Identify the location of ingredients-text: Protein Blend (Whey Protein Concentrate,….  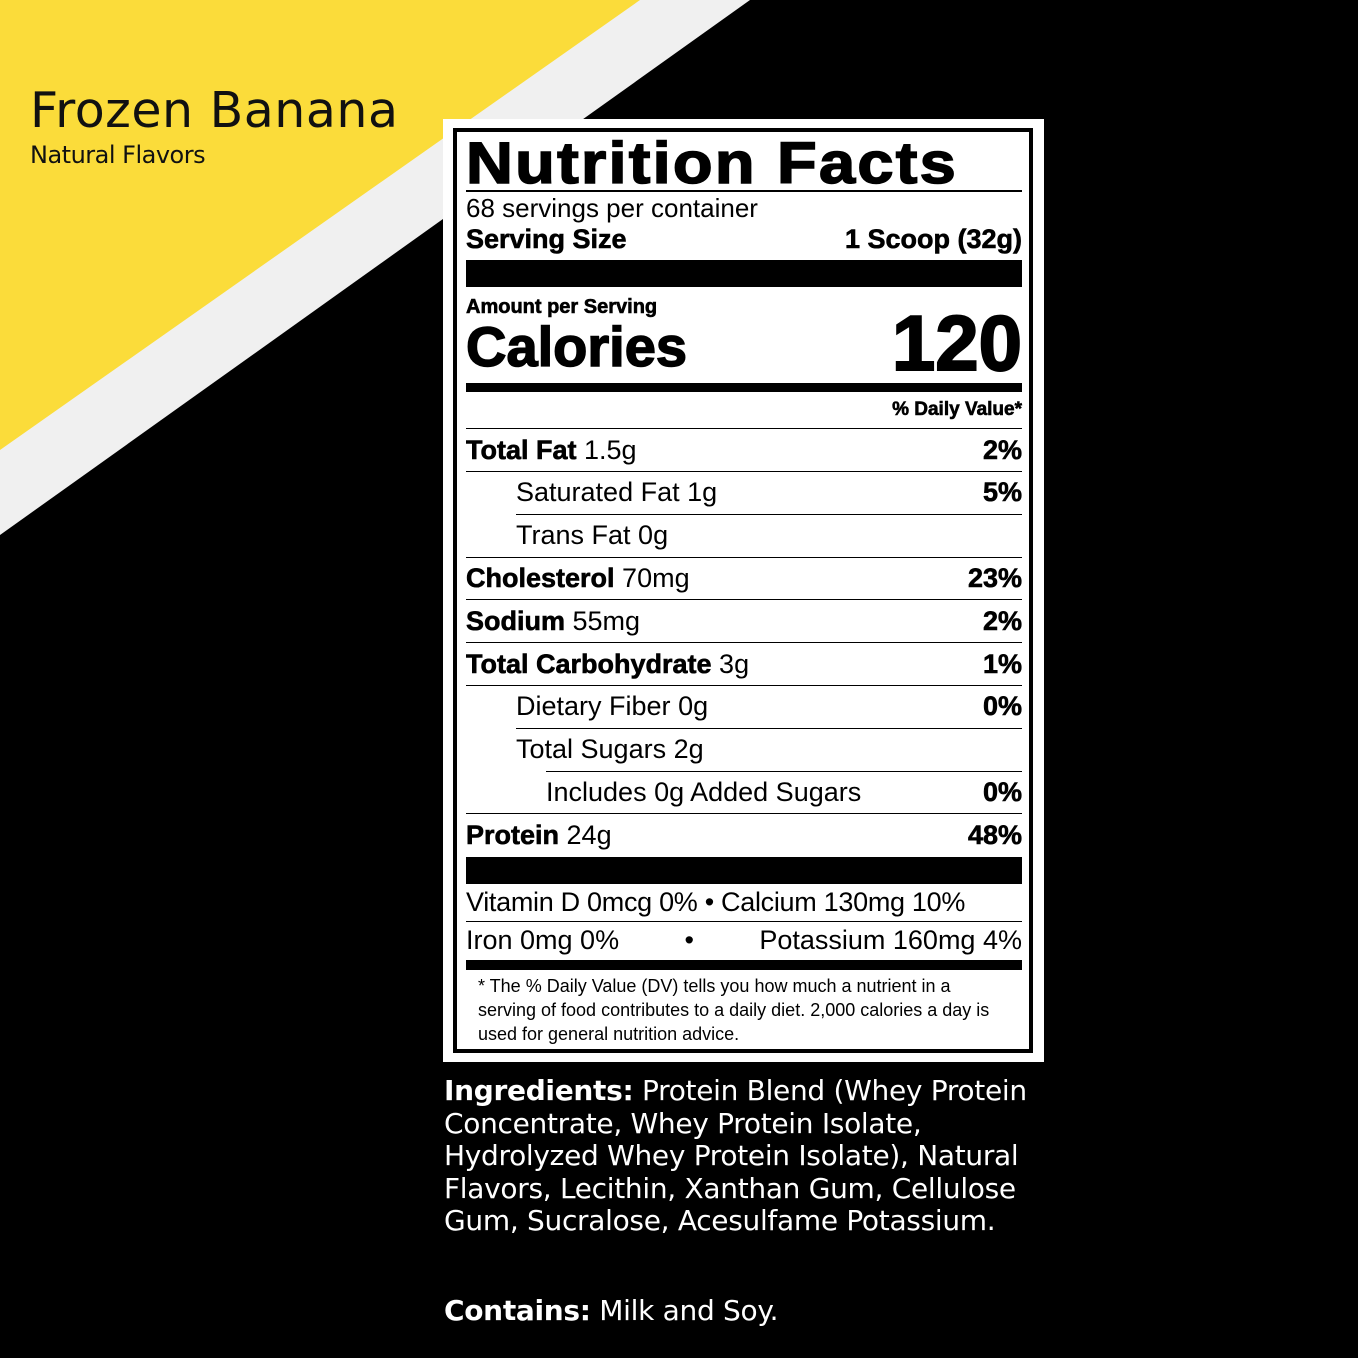
(735, 1155).